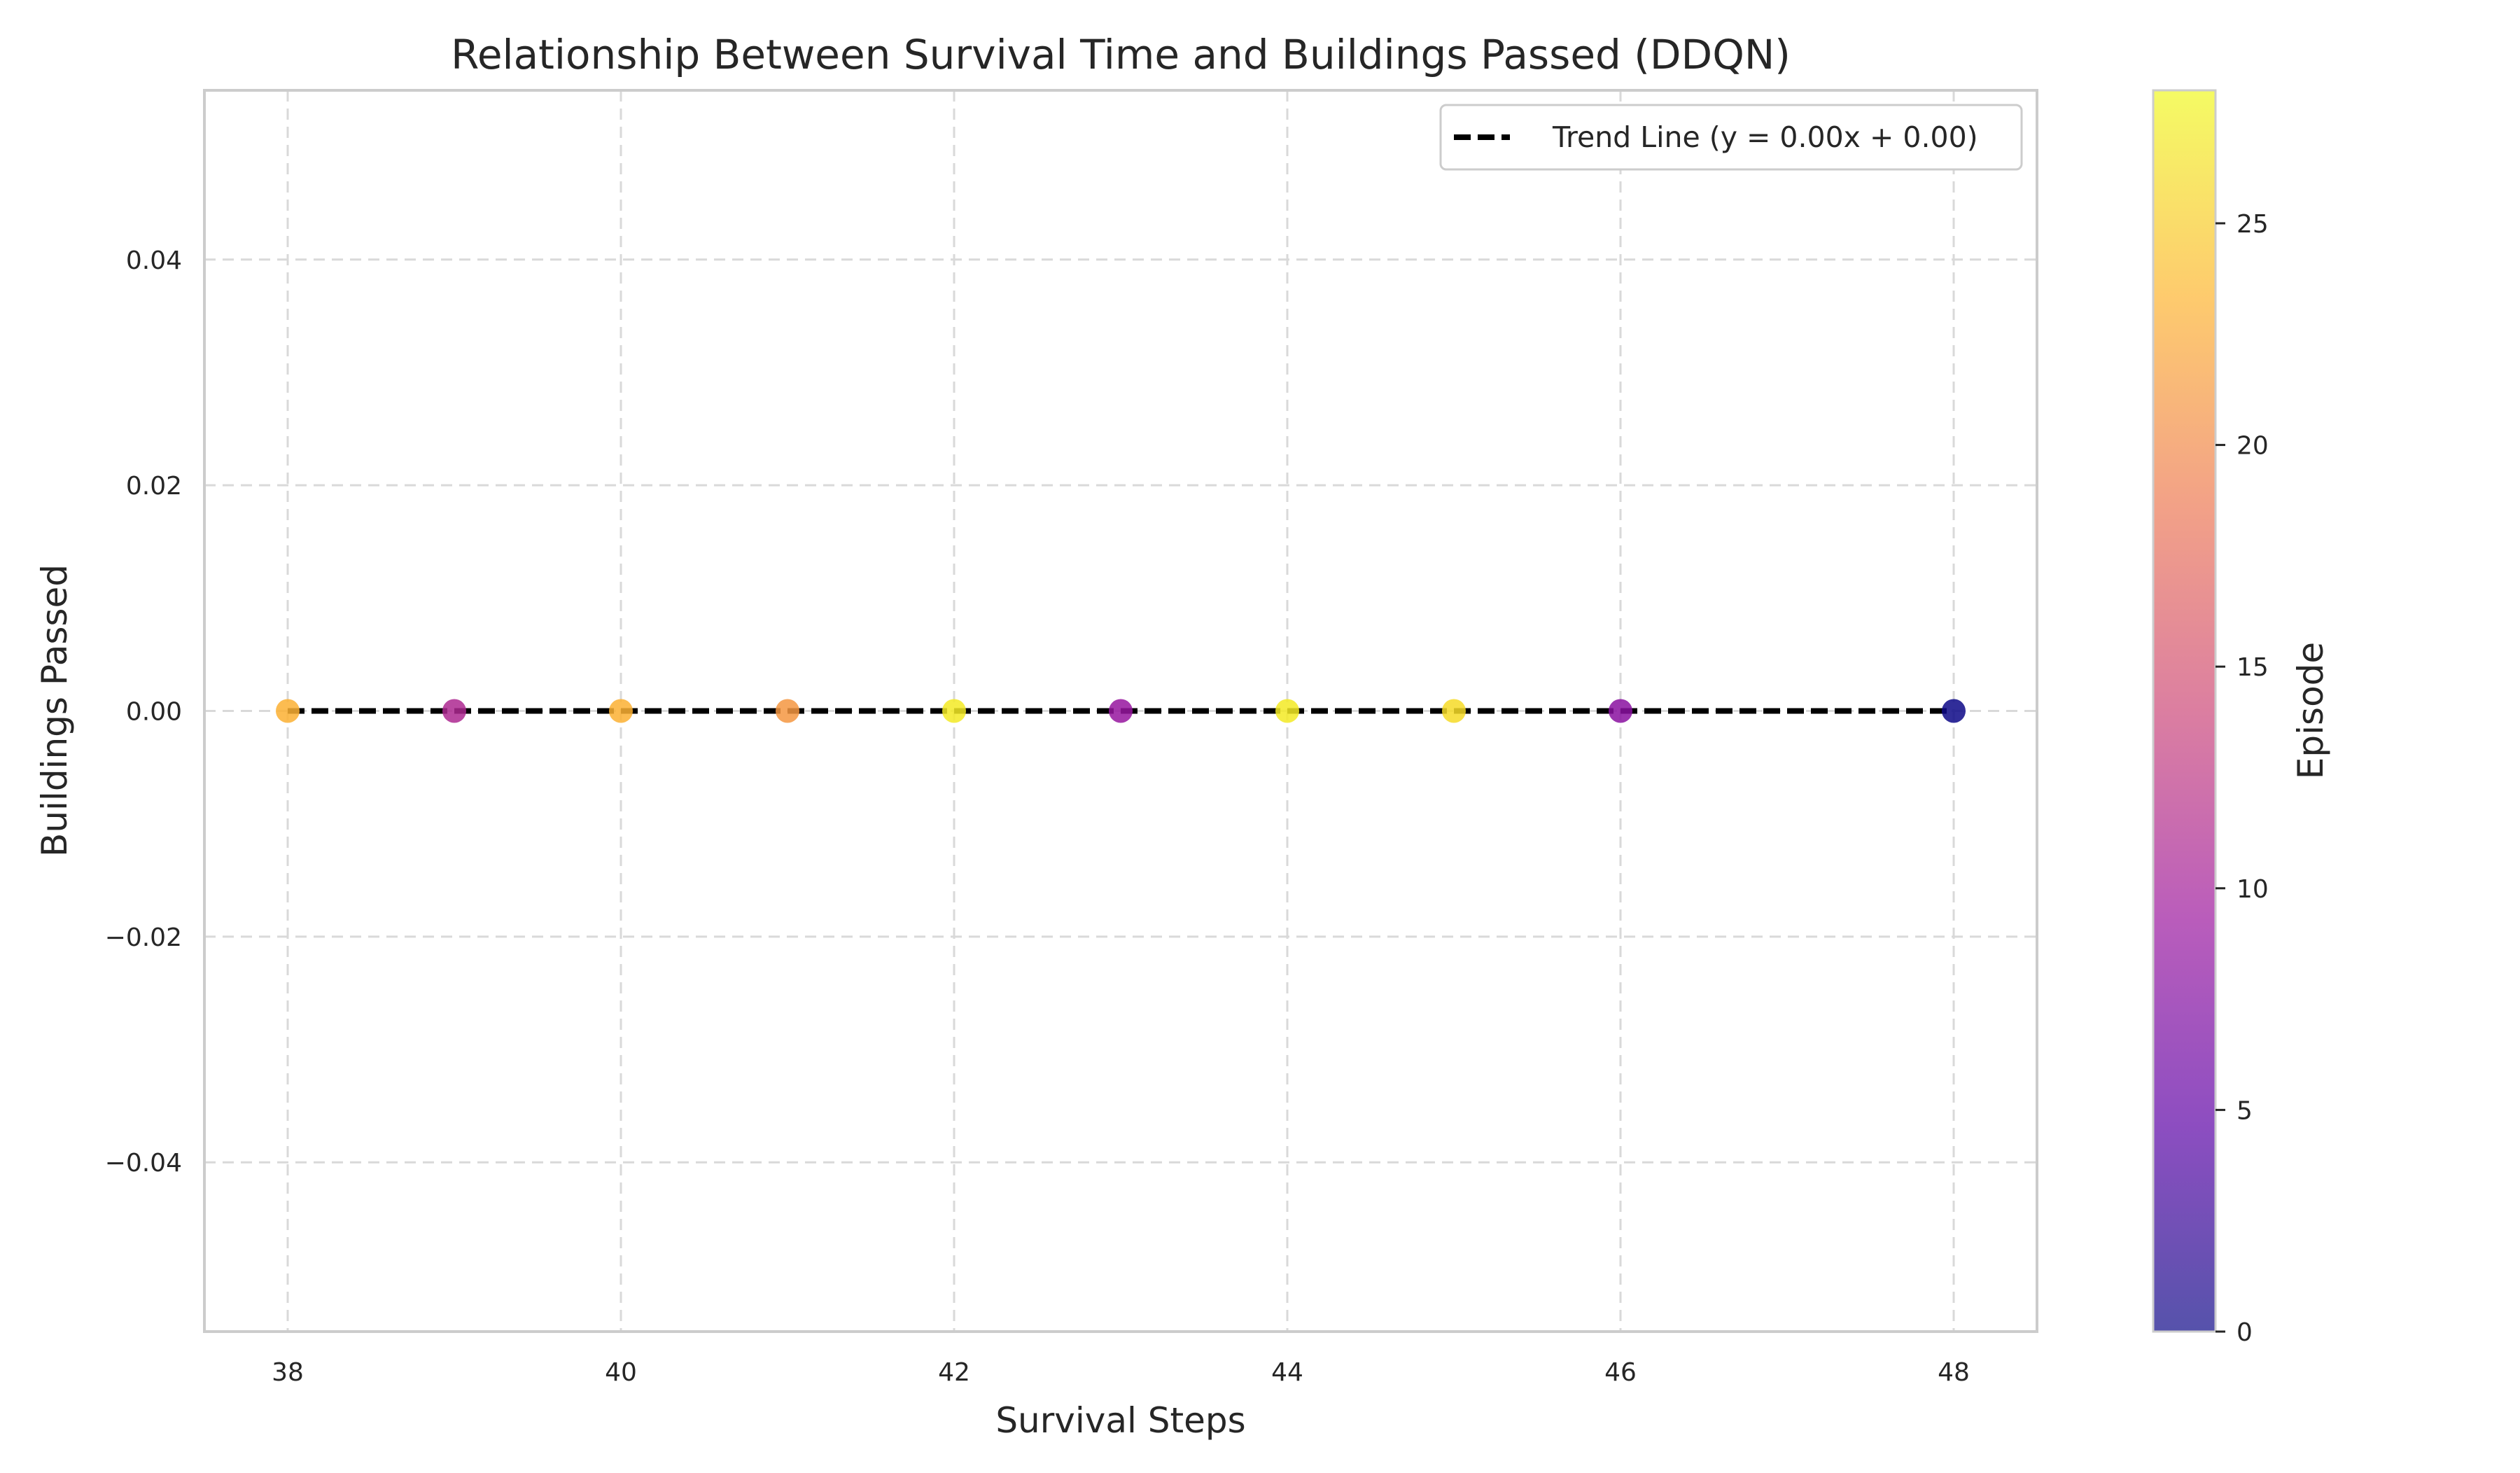 This screenshot has height=1473, width=2520. Describe the element at coordinates (2252, 446) in the screenshot. I see `colorbar-tick-label: 20` at that location.